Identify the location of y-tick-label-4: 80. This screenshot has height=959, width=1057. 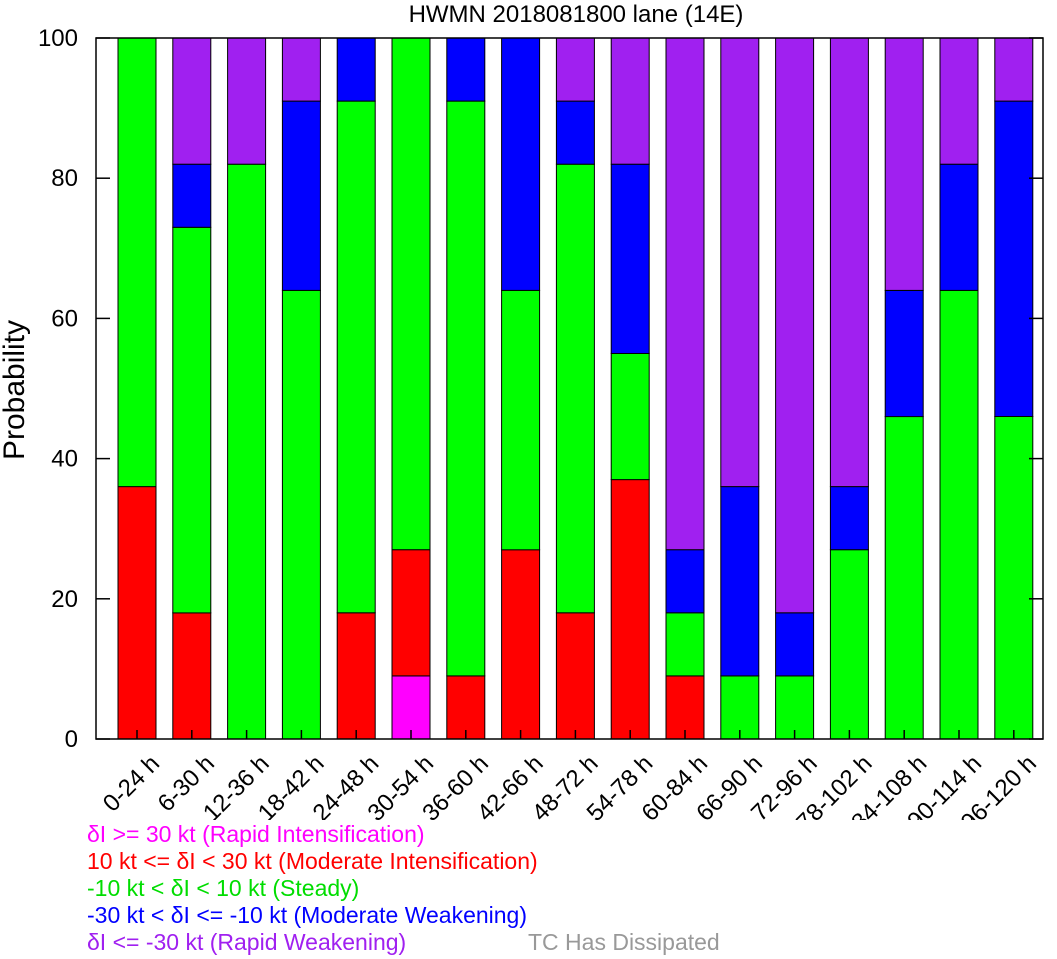
(64, 178).